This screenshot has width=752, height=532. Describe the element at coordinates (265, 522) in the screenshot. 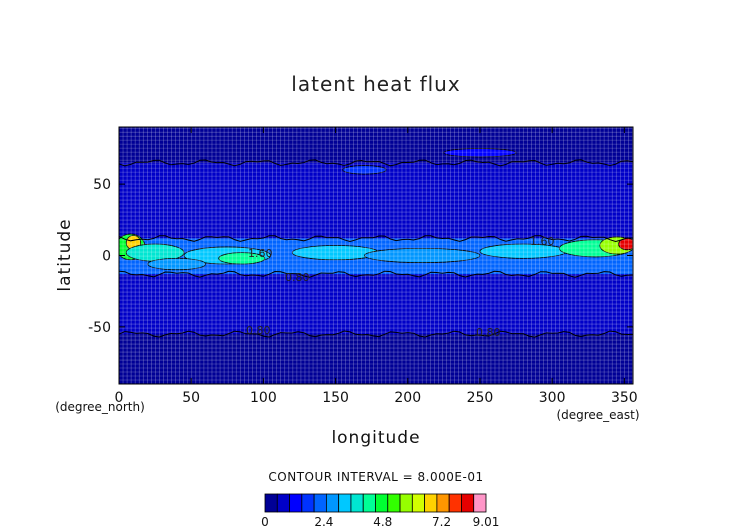

I see `colorbar-tick-label: 0` at that location.